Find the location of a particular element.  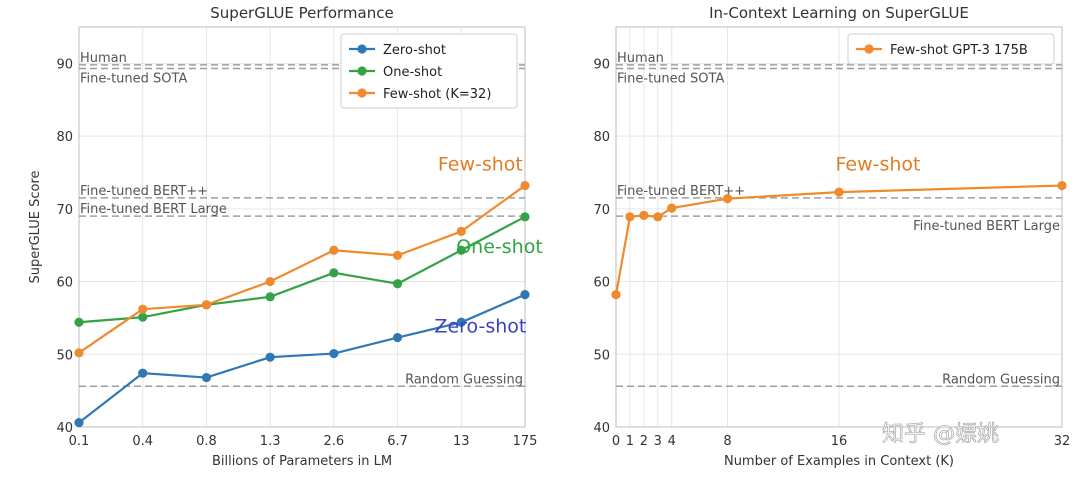

x-tick-label: 1.3 is located at coordinates (270, 441).